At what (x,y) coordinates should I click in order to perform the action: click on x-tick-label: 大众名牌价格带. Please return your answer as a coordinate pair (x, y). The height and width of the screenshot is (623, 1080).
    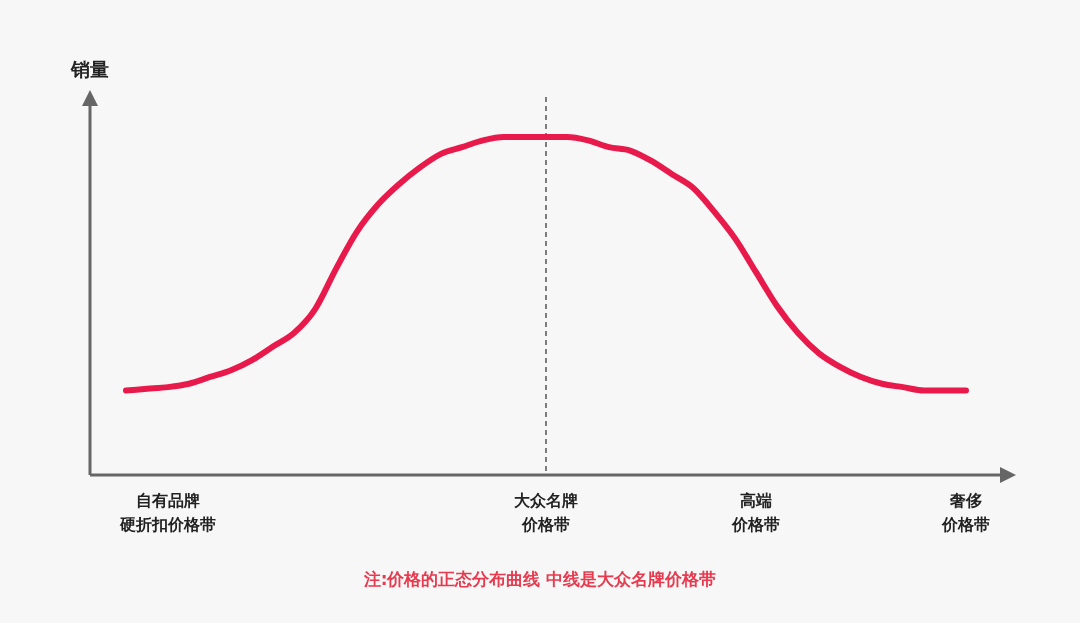
    Looking at the image, I should click on (546, 512).